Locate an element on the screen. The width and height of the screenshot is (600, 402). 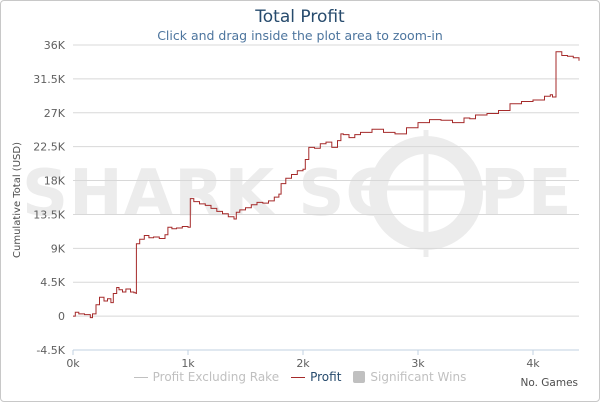
legend-item-profit: Profit is located at coordinates (316, 377).